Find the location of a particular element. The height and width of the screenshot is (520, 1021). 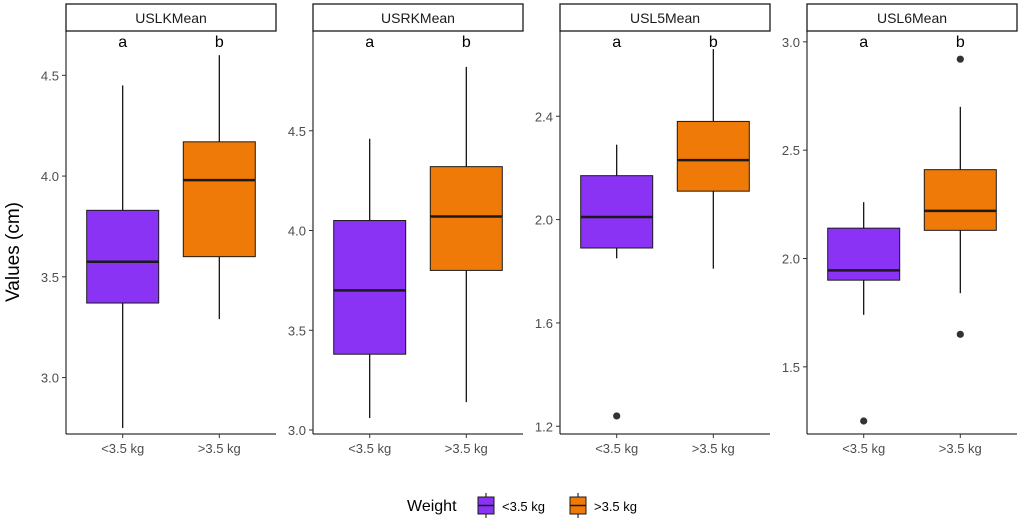

y-tick-label: 2.4 is located at coordinates (544, 116).